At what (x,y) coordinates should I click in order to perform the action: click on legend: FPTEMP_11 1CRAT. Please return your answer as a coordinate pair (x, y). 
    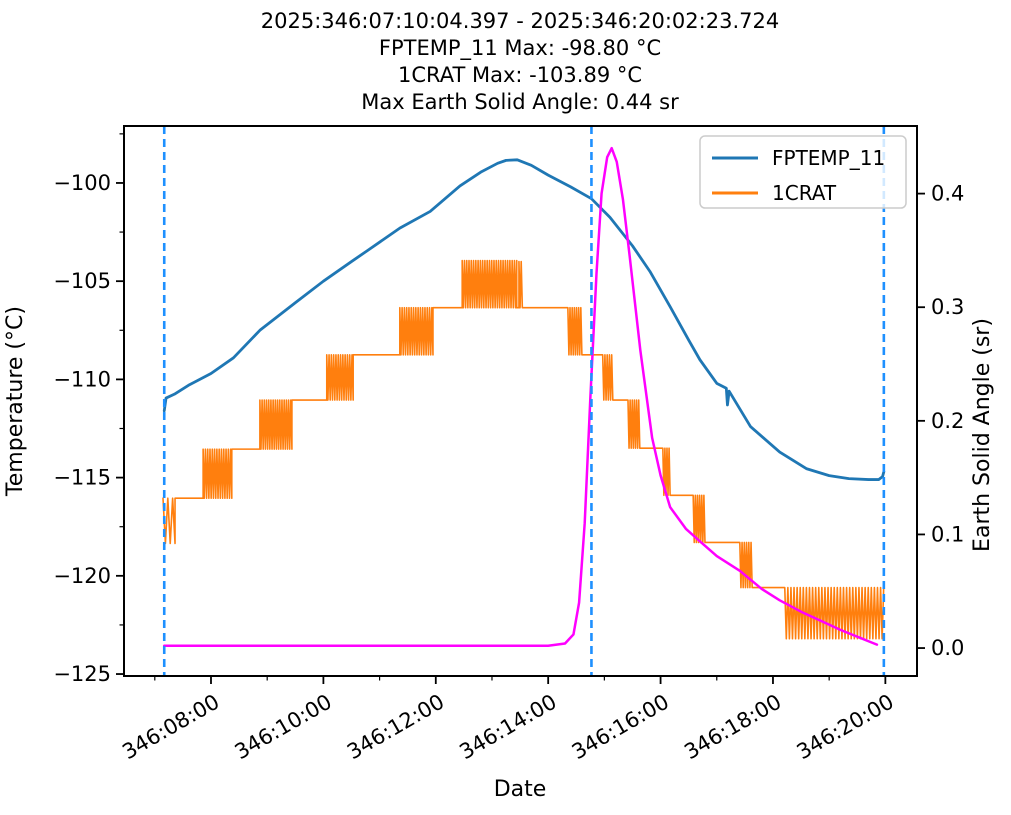
    Looking at the image, I should click on (803, 172).